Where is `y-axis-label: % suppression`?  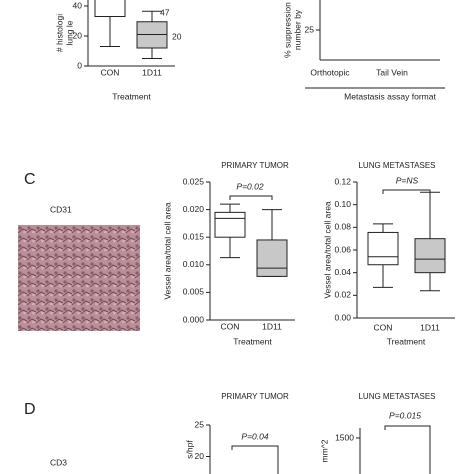 y-axis-label: % suppression is located at coordinates (287, 30).